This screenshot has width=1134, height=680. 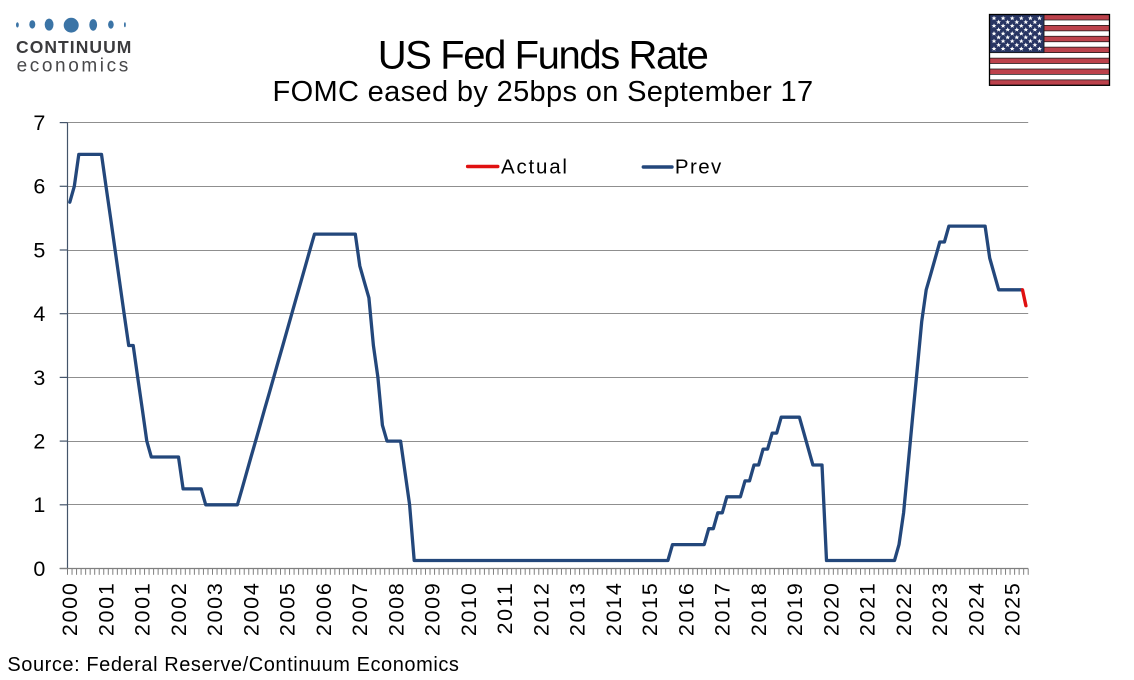 I want to click on svg-text: 2010, so click(x=469, y=609).